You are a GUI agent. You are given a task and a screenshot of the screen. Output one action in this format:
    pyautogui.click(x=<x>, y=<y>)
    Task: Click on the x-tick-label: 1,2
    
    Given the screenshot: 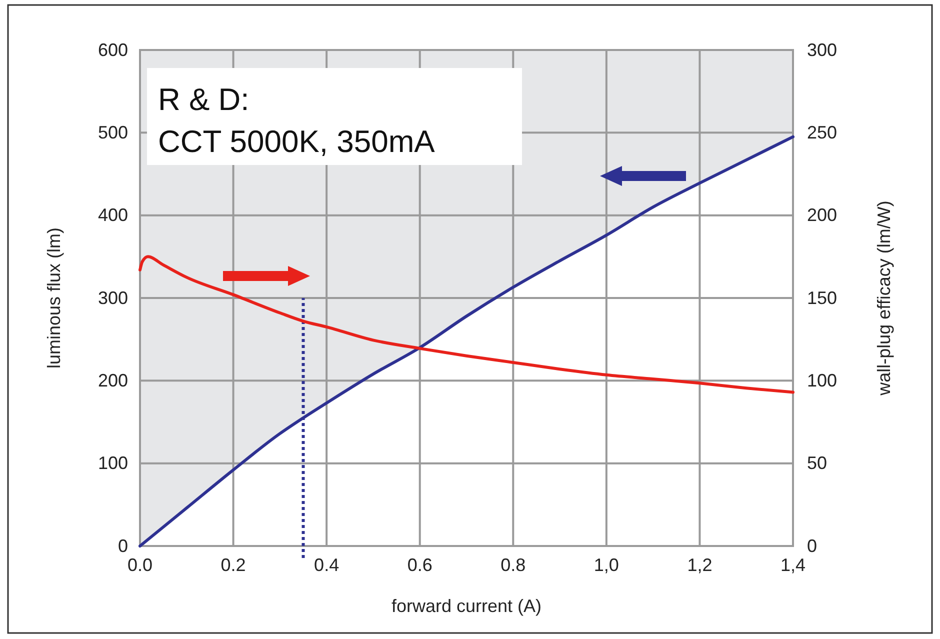 What is the action you would take?
    pyautogui.click(x=699, y=564)
    